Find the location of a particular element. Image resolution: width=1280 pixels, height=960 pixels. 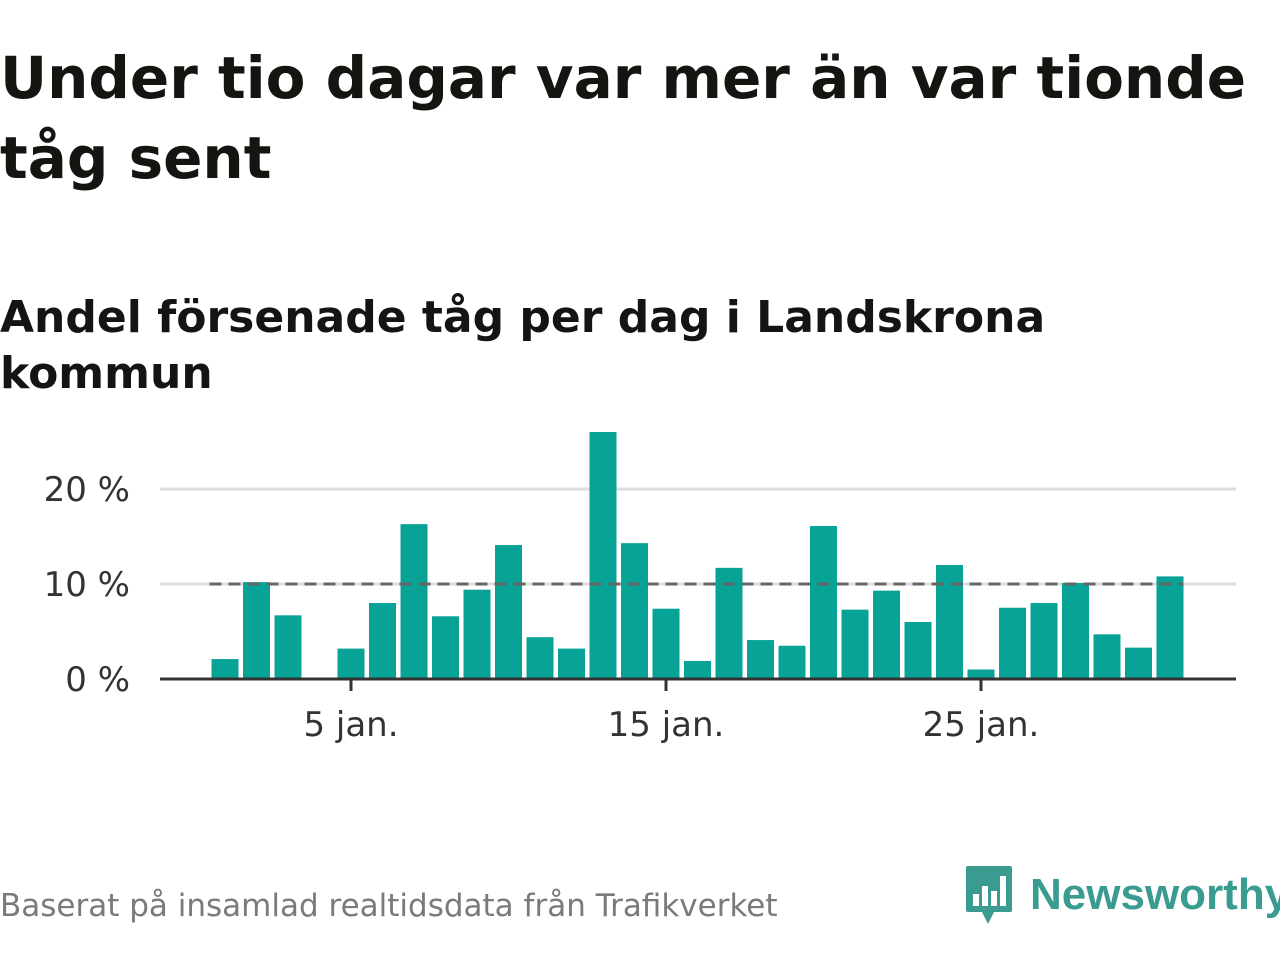

x-tick-label: 25 jan. is located at coordinates (981, 725).